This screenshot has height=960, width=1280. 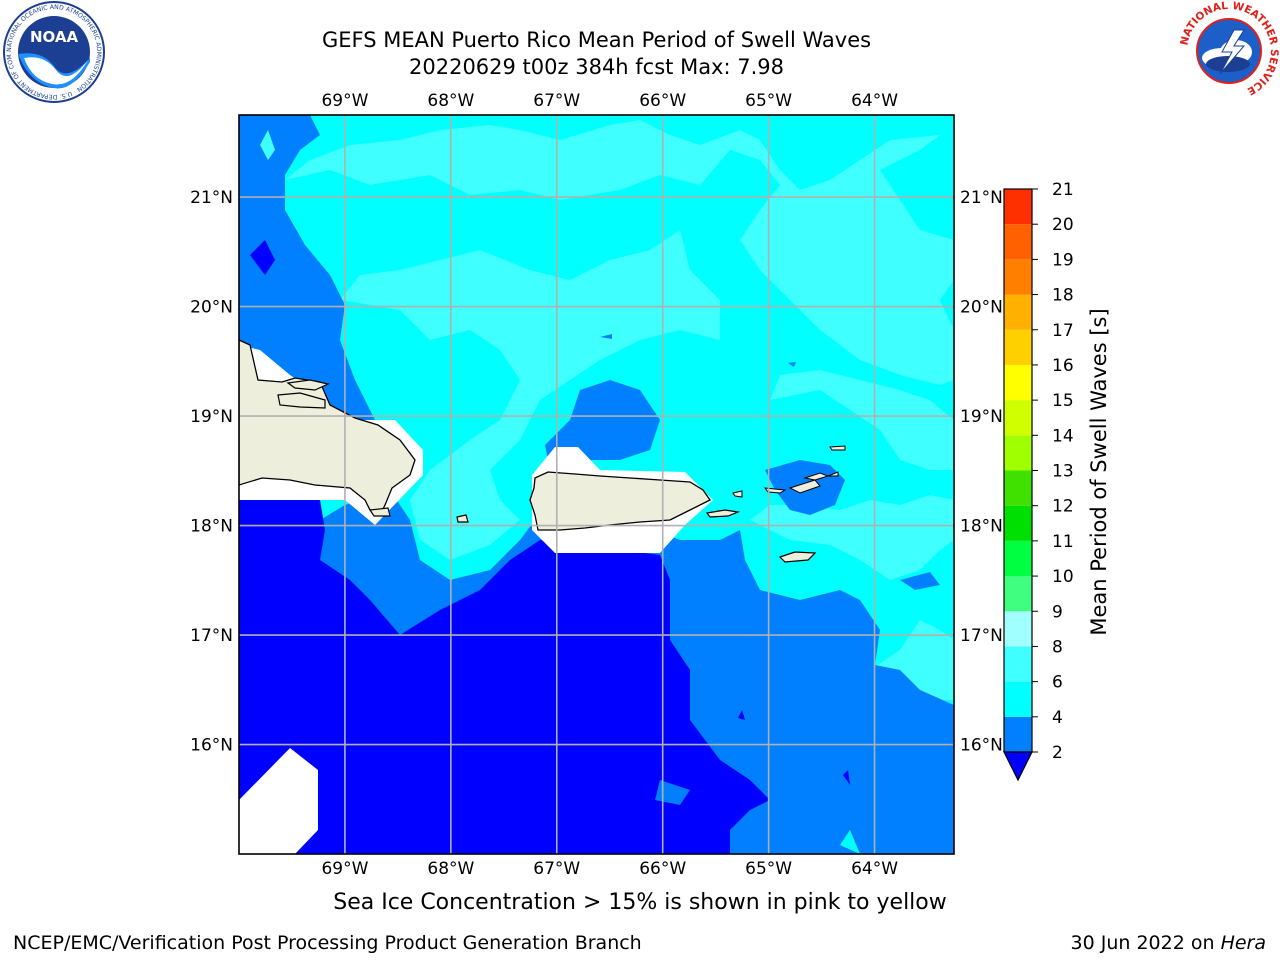 What do you see at coordinates (1063, 401) in the screenshot?
I see `colorbar-tick-label: 15` at bounding box center [1063, 401].